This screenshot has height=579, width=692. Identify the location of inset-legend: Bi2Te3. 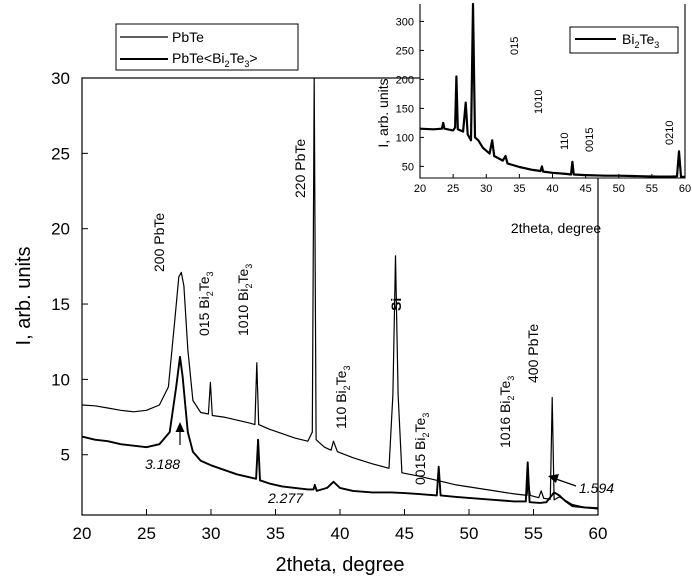
(624, 40).